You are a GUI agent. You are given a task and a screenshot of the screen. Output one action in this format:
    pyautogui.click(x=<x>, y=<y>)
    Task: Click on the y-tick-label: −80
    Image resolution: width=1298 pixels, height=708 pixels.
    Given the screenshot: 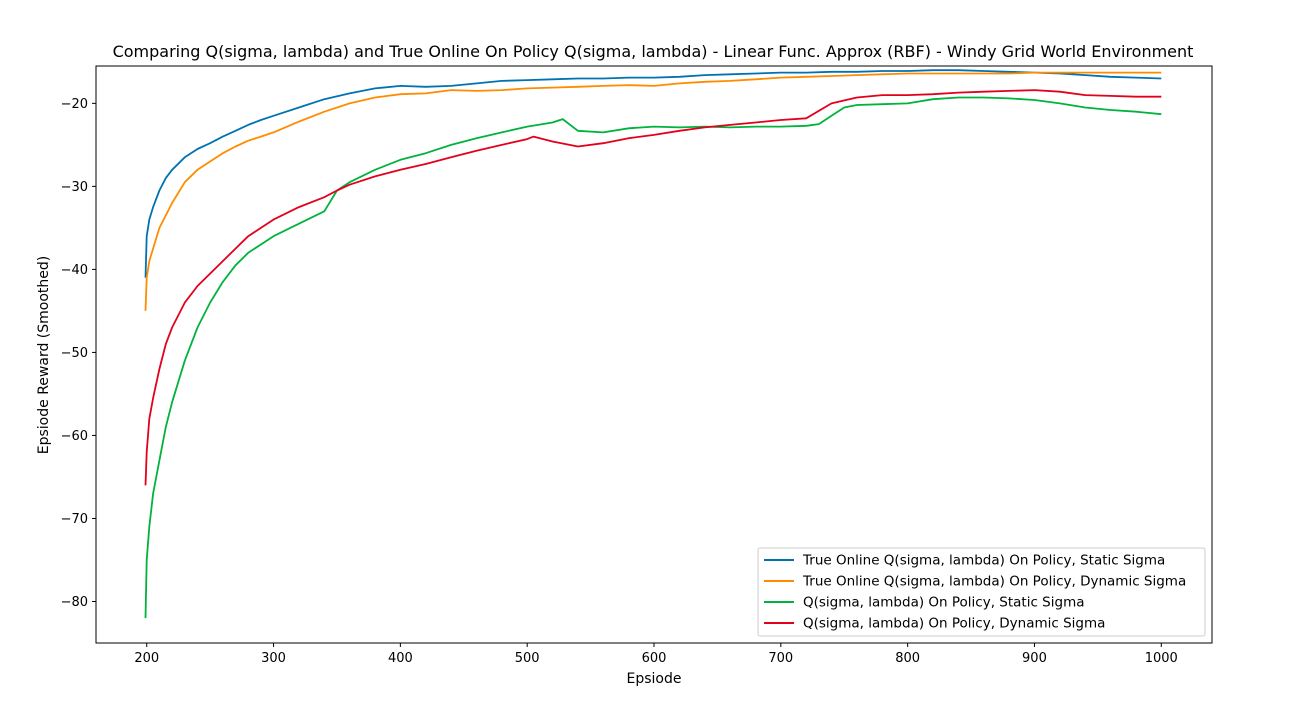 What is the action you would take?
    pyautogui.click(x=74, y=602)
    